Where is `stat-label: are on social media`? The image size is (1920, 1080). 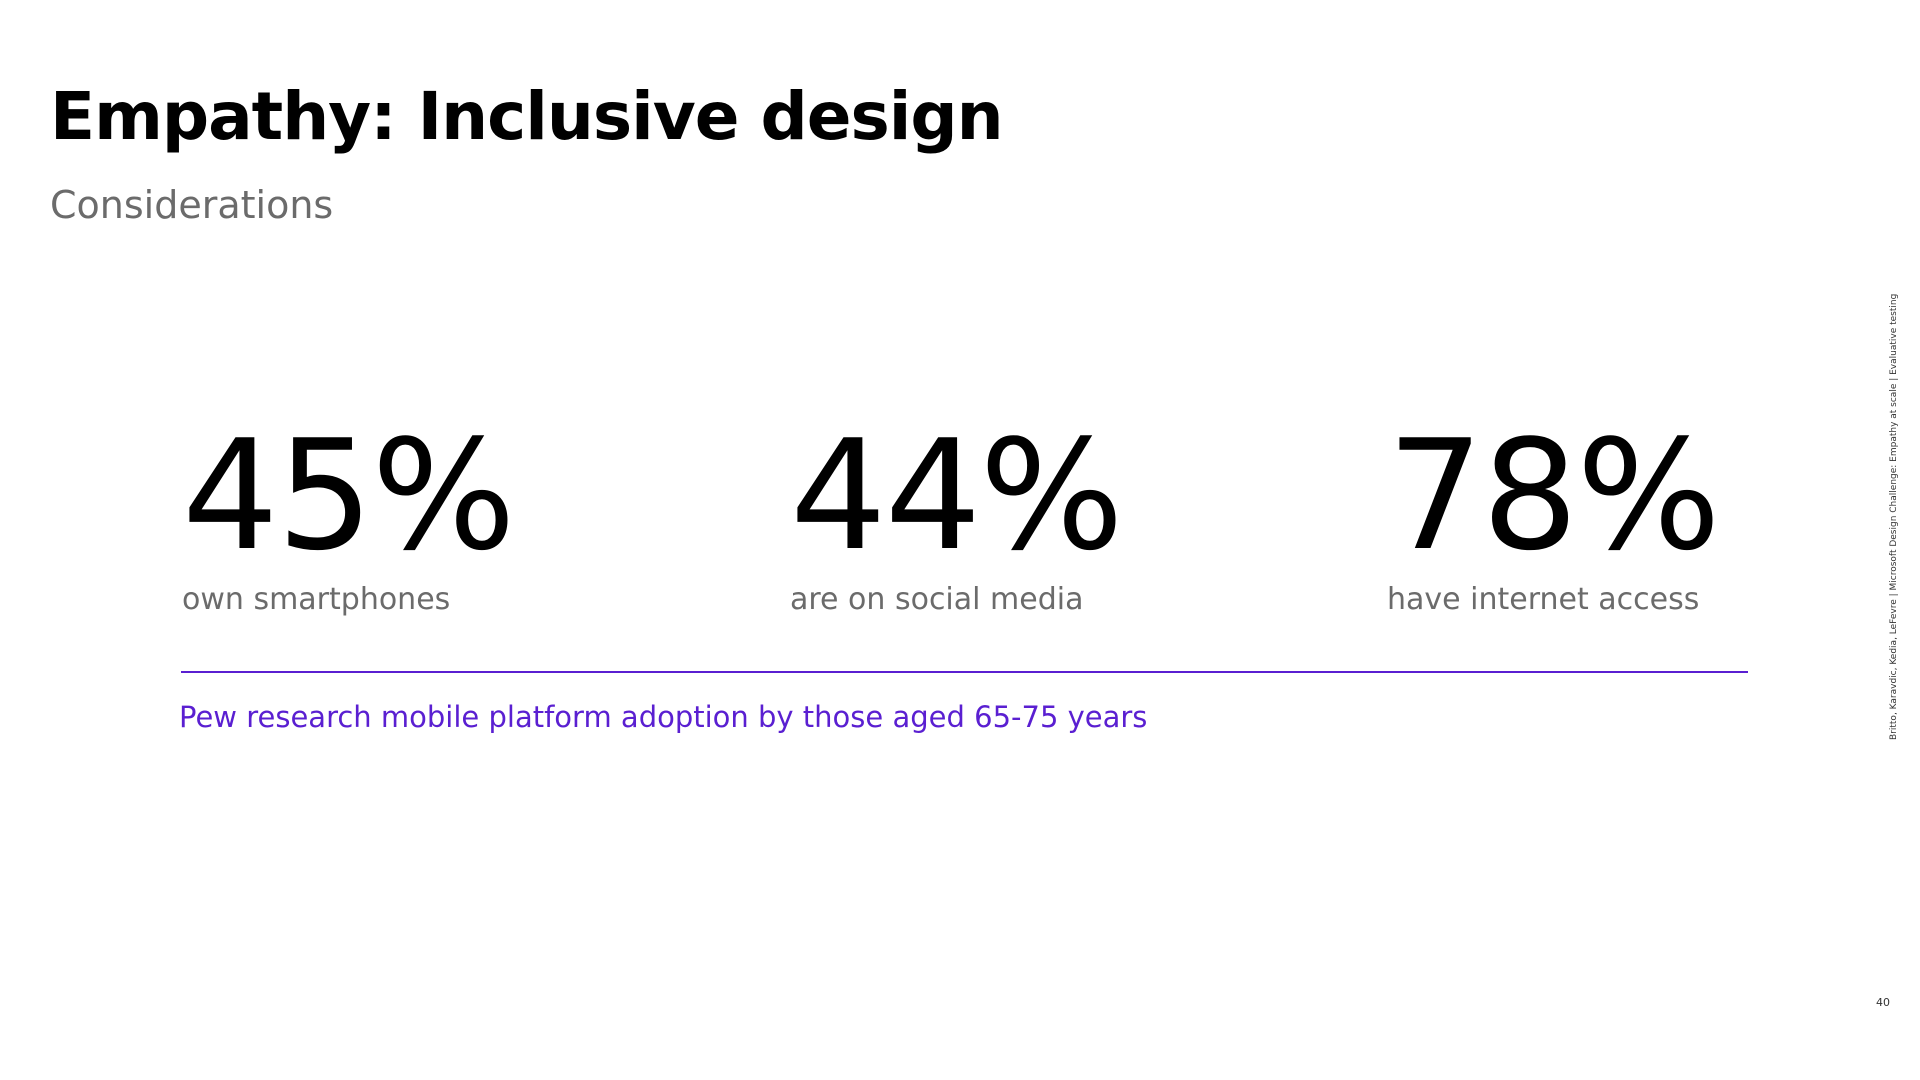
stat-label: are on social media is located at coordinates (937, 599).